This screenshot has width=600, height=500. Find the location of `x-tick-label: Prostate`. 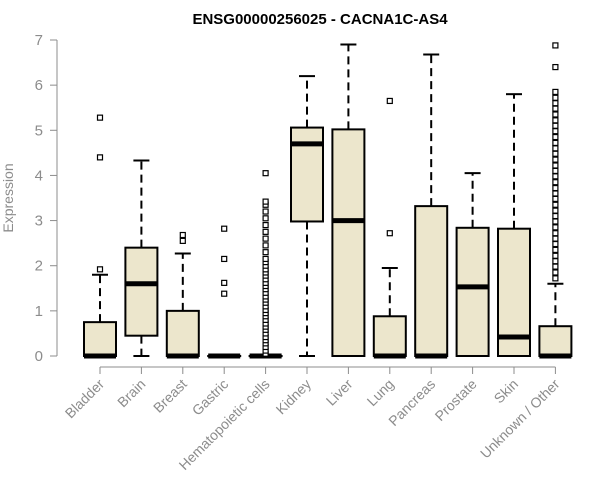

x-tick-label: Prostate is located at coordinates (456, 400).